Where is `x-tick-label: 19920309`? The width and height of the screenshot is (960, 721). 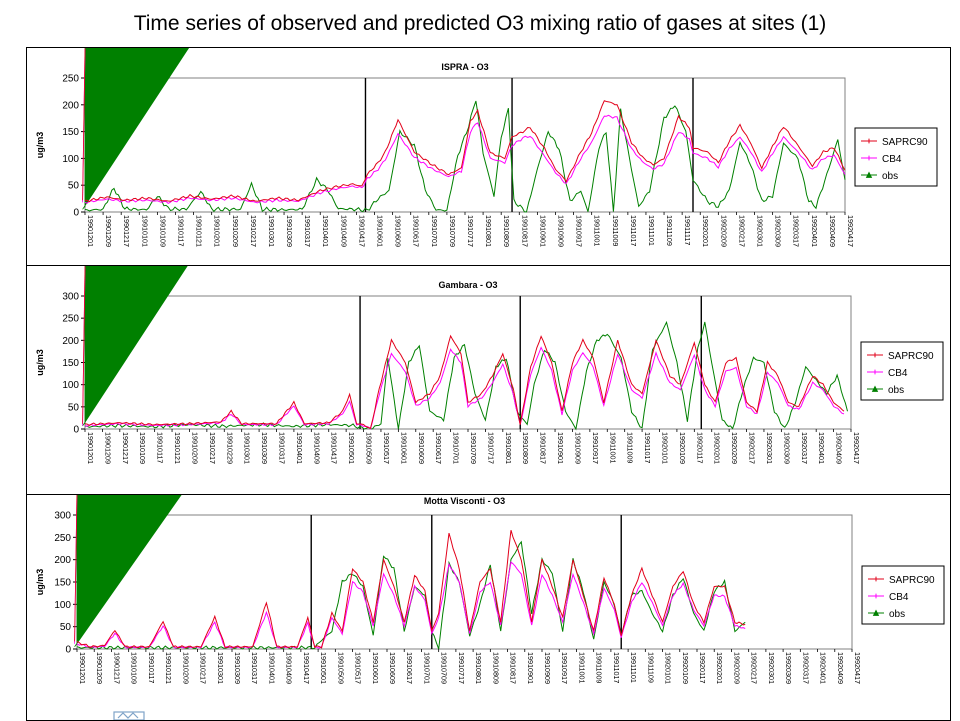
x-tick-label: 19920309 is located at coordinates (786, 448).